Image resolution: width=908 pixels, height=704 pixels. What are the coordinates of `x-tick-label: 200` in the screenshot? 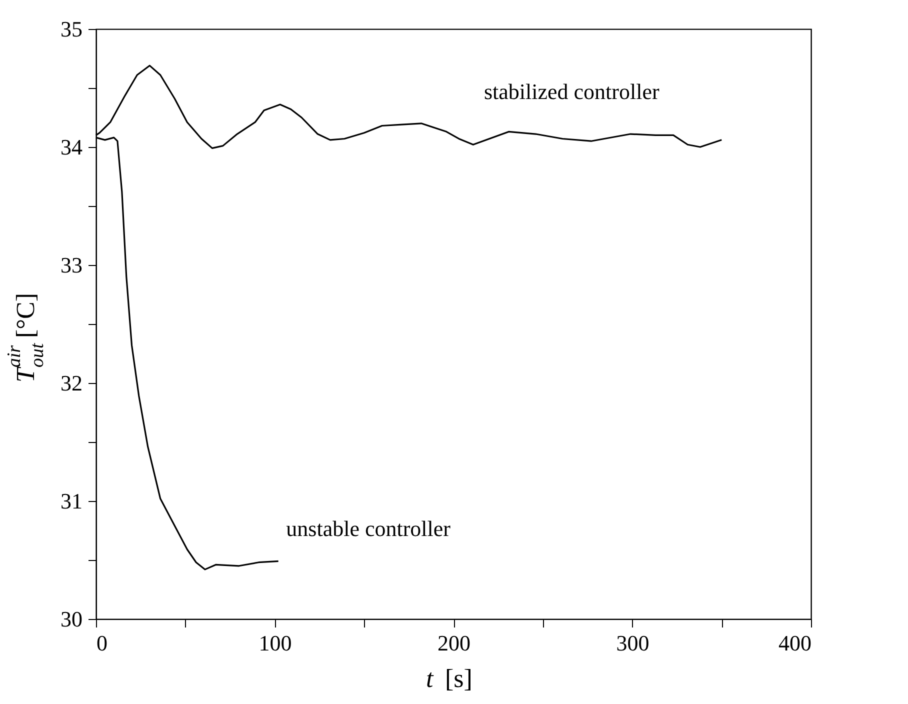 It's located at (454, 643).